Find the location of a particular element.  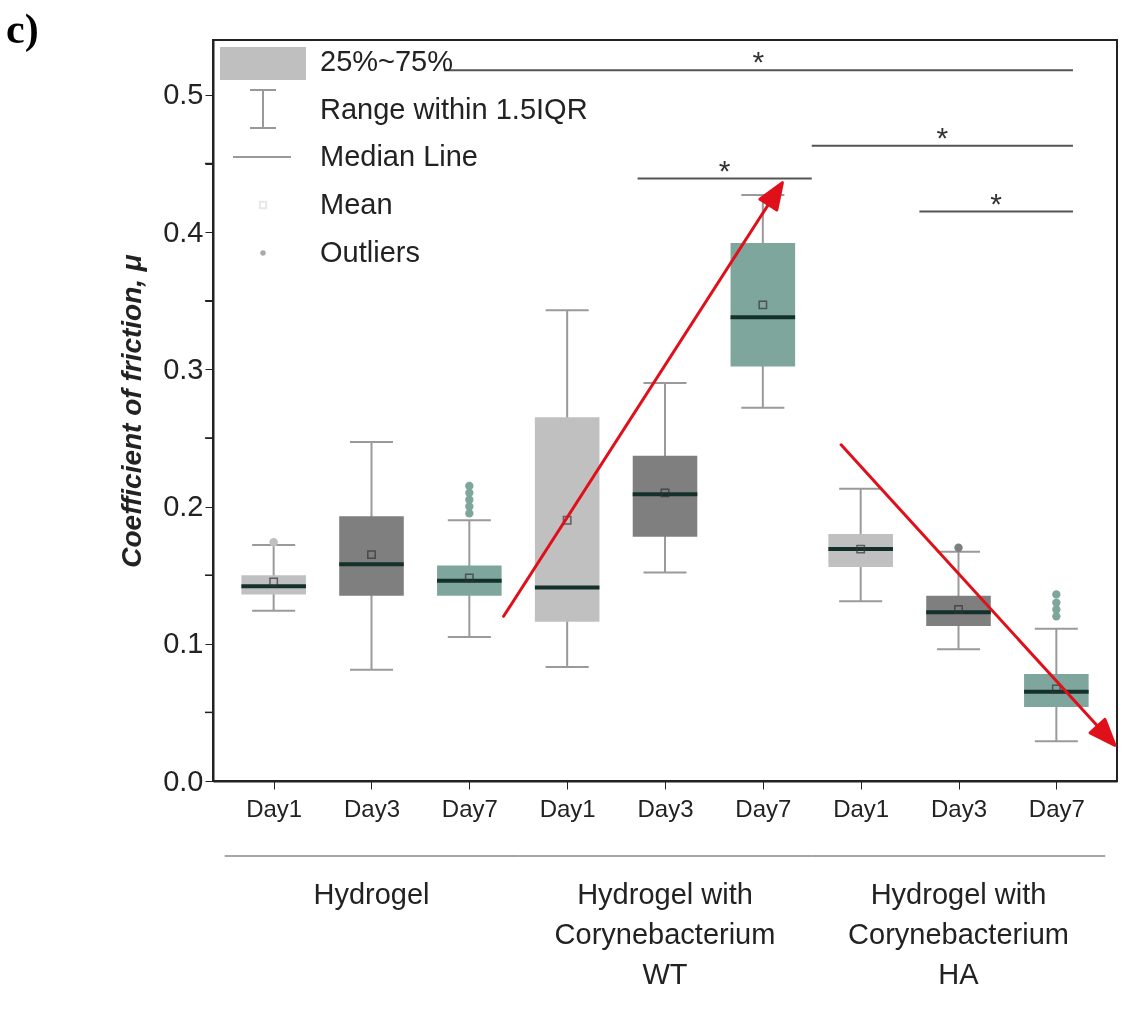

chart-title: c) is located at coordinates (22, 29).